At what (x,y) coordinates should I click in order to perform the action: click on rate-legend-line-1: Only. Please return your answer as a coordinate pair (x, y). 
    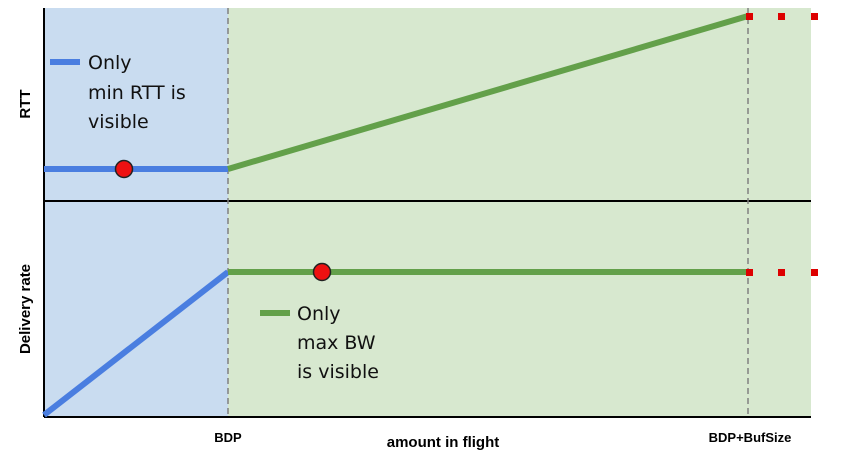
    Looking at the image, I should click on (319, 314).